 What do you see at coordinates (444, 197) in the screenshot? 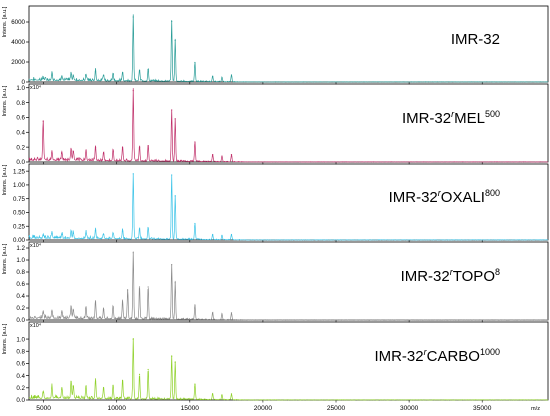
I see `cell-line-name: IMR-32rOXALI800` at bounding box center [444, 197].